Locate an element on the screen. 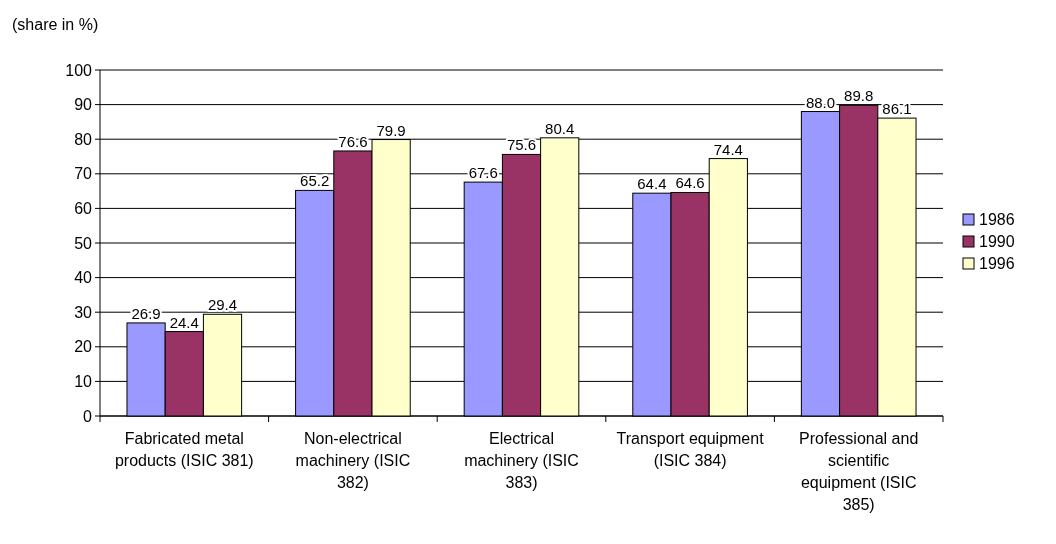 This screenshot has height=544, width=1056. data-label: 74.4 is located at coordinates (728, 149).